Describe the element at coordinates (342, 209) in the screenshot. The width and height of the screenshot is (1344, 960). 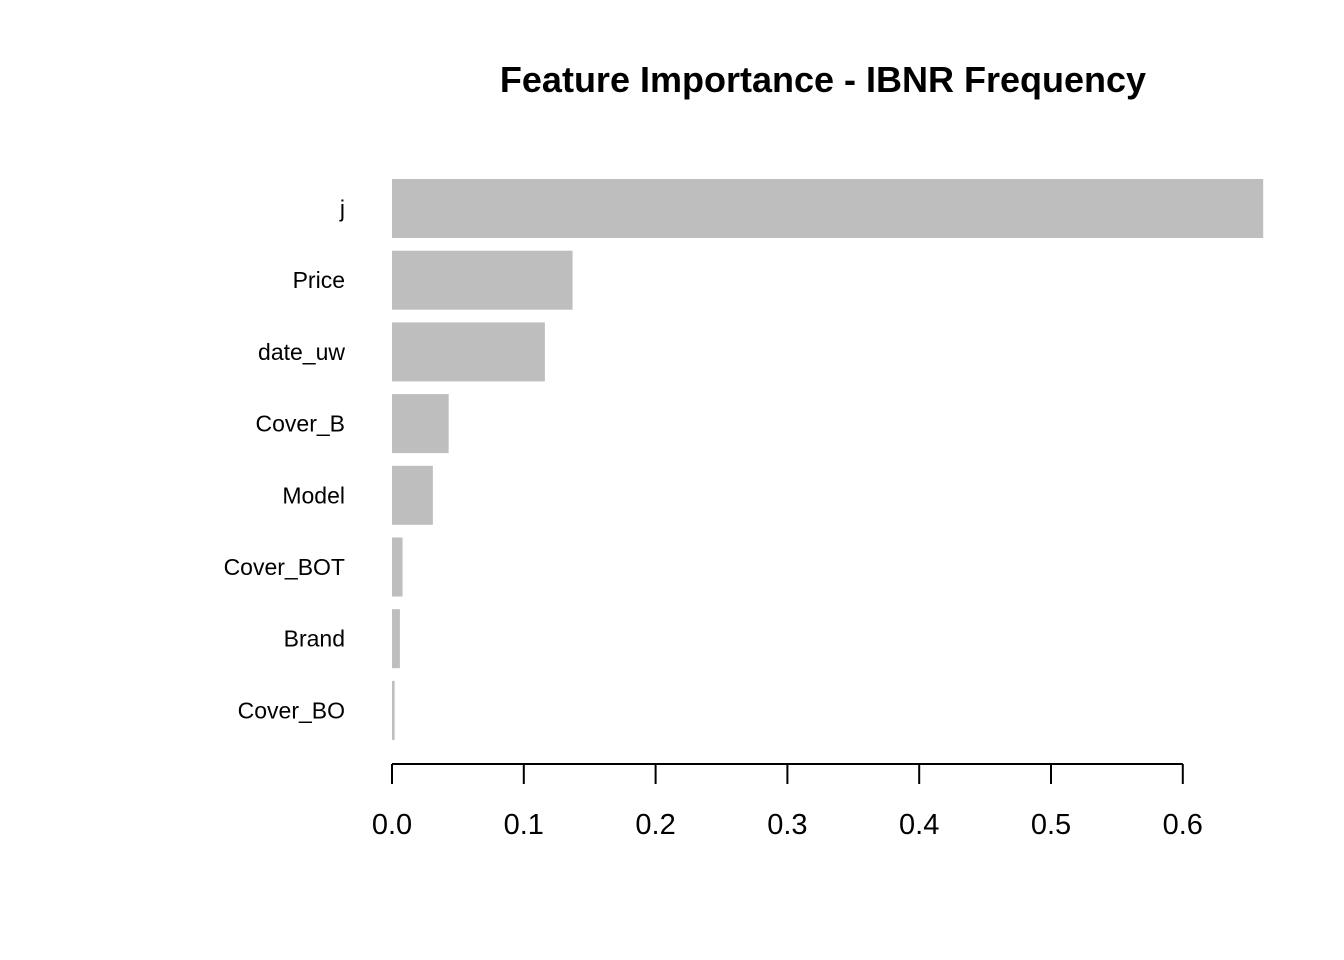
I see `y-label-j: j` at that location.